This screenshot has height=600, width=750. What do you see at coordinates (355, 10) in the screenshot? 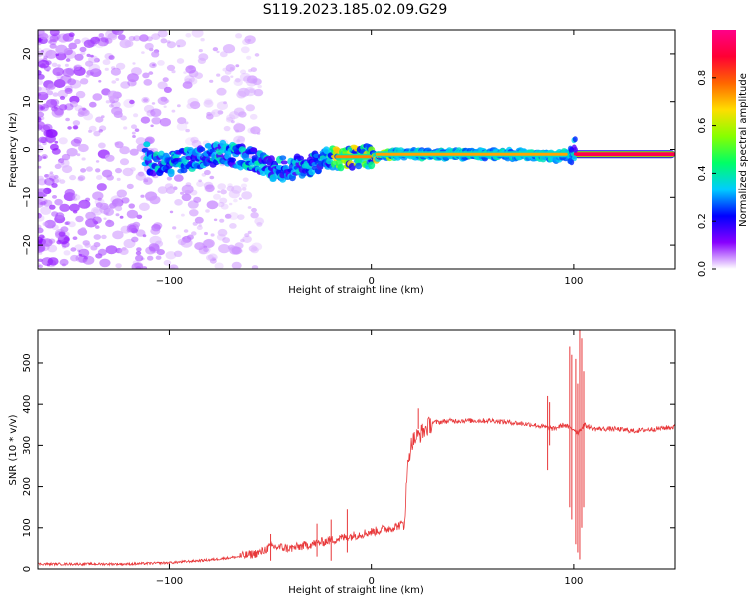
I see `figure-title: S119.2023.185.02.09.G29` at bounding box center [355, 10].